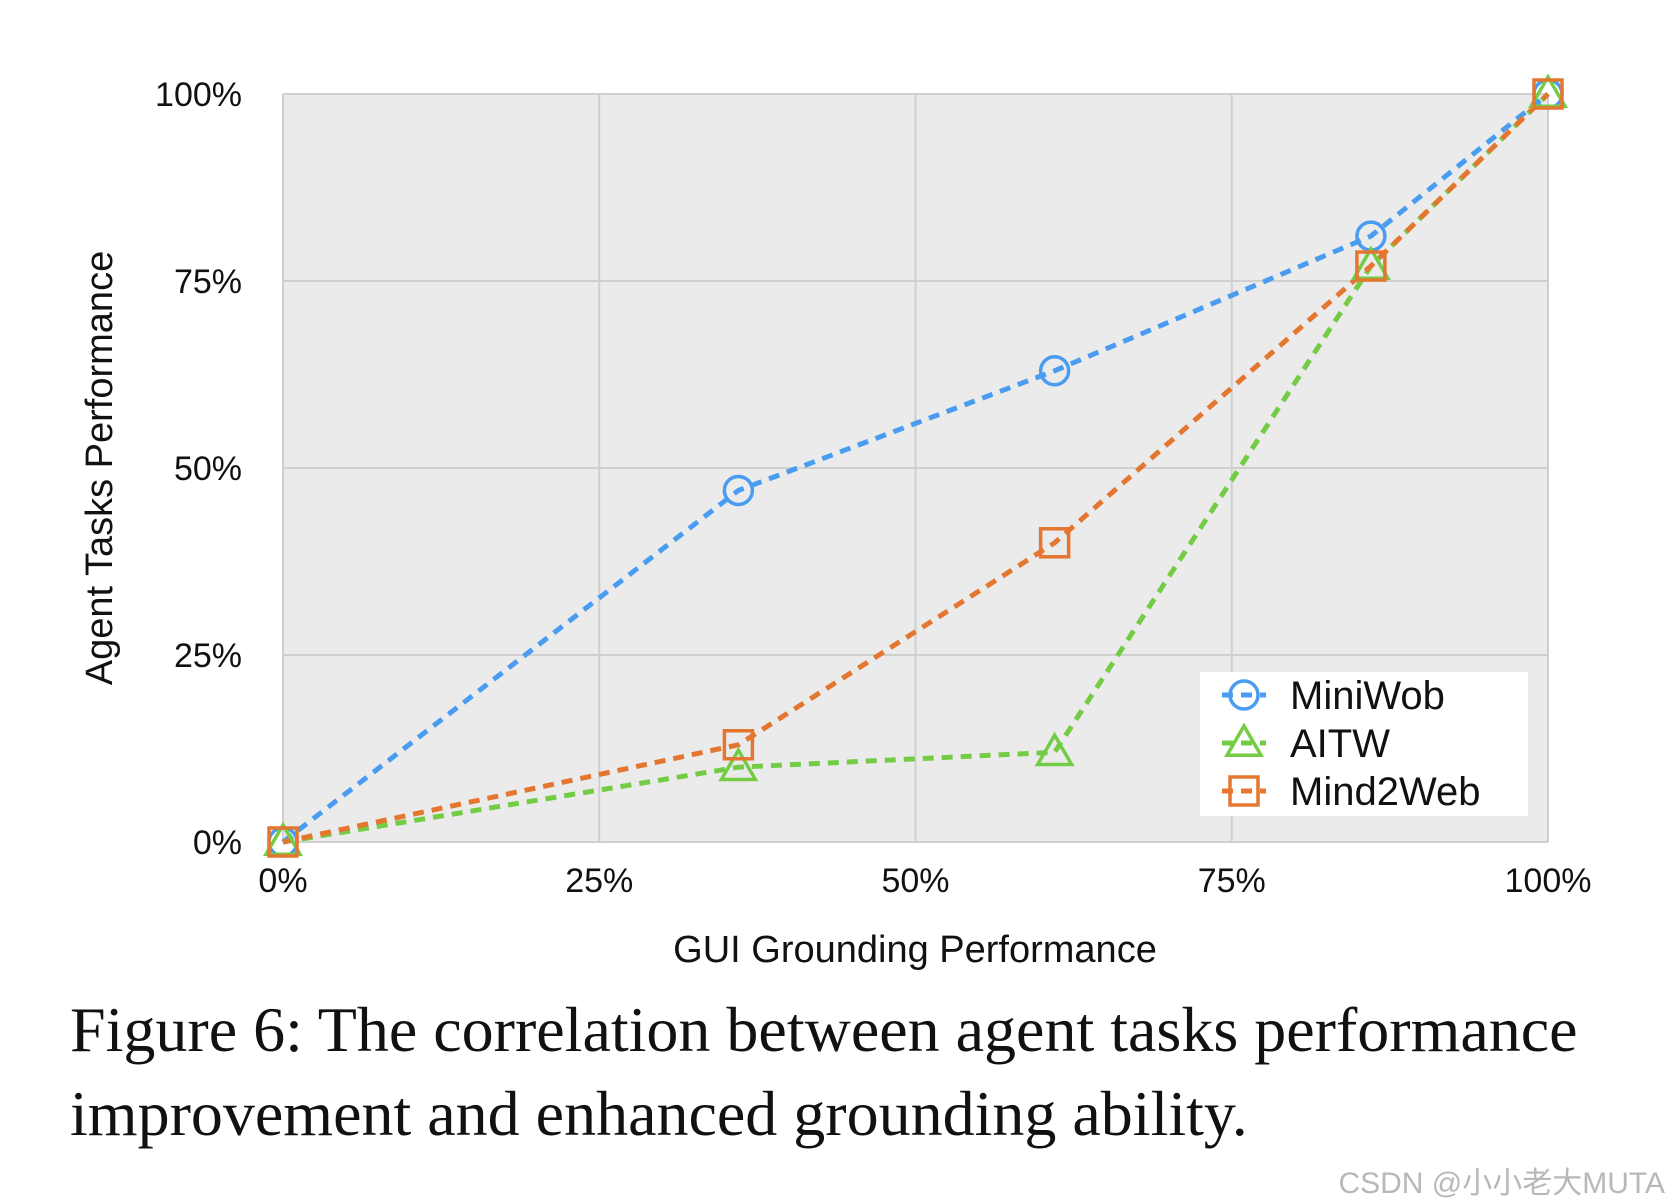 The width and height of the screenshot is (1679, 1203). What do you see at coordinates (915, 881) in the screenshot?
I see `x-tick-label: 50%` at bounding box center [915, 881].